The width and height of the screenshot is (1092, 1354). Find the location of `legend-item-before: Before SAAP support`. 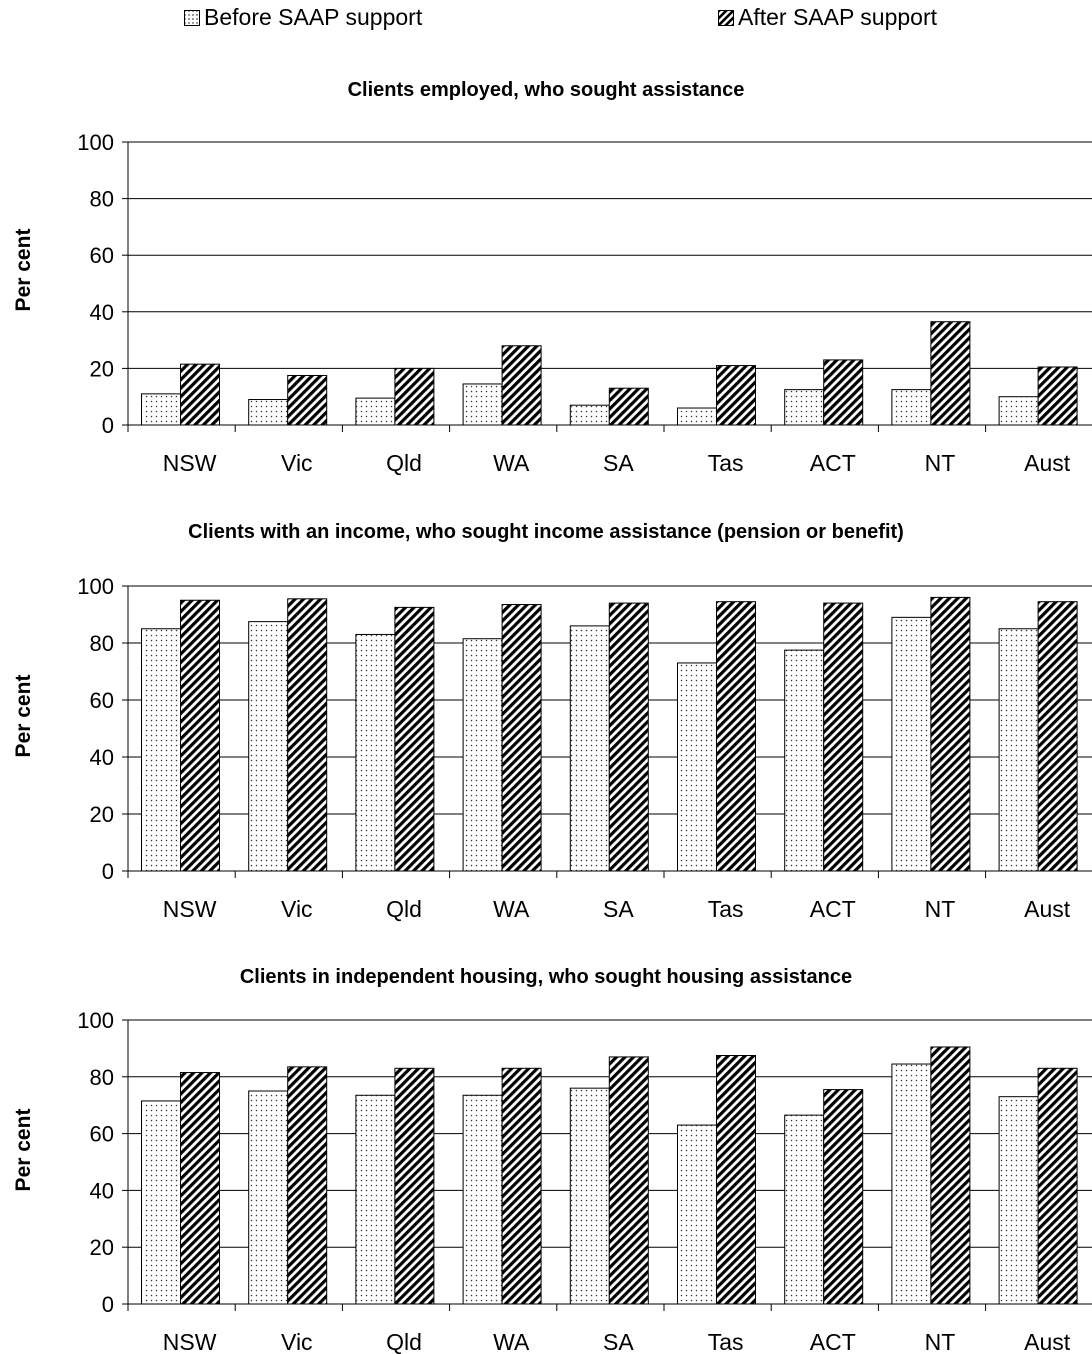

legend-item-before: Before SAAP support is located at coordinates (303, 17).